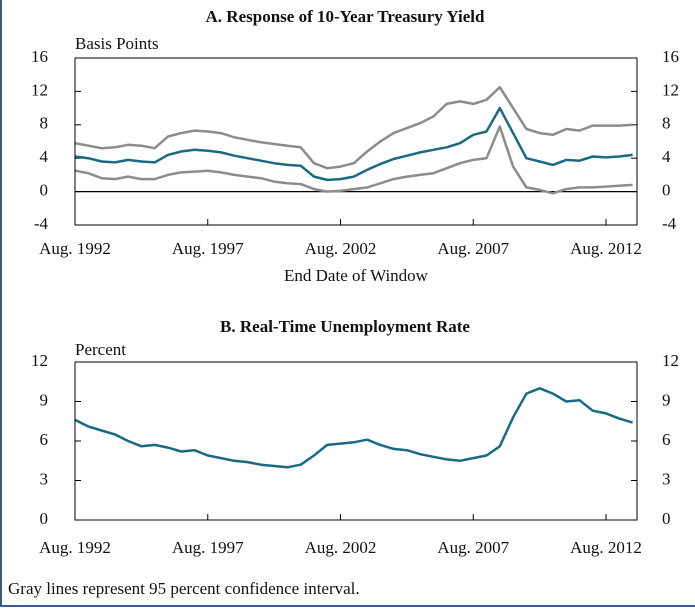  Describe the element at coordinates (44, 156) in the screenshot. I see `y-tick-label: 4` at that location.